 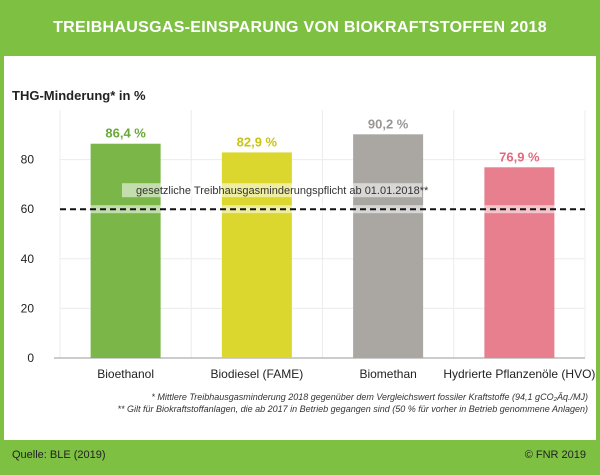 I want to click on value-label: 86,4 %, so click(x=125, y=133).